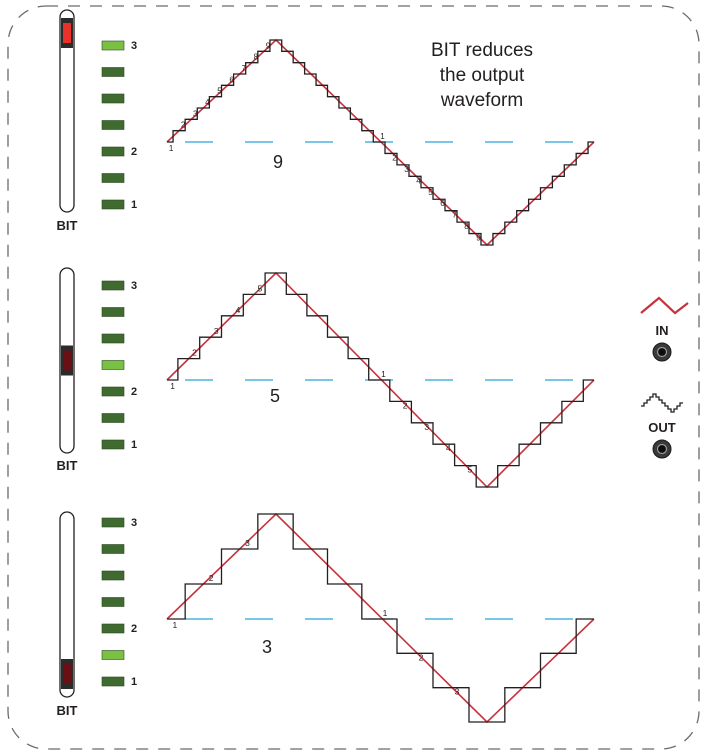 The image size is (707, 756). I want to click on step-label-down: 9, so click(478, 238).